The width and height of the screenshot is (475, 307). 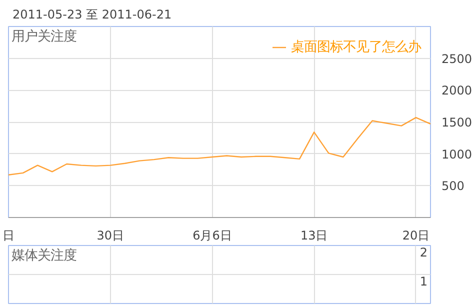 What do you see at coordinates (44, 256) in the screenshot?
I see `text: 媒体关注度` at bounding box center [44, 256].